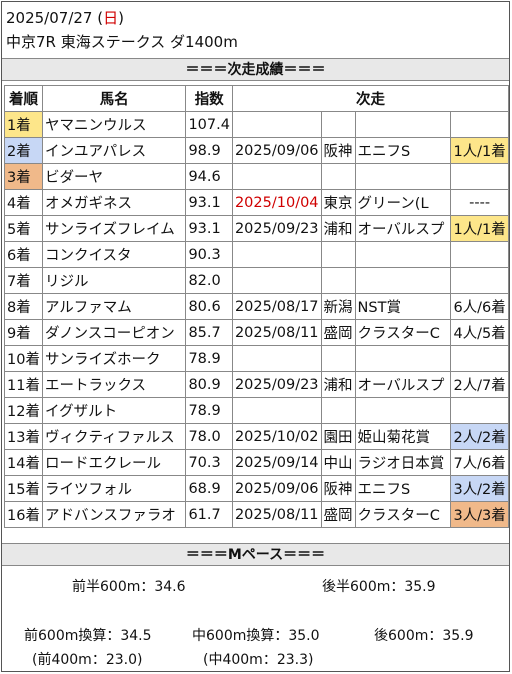 The image size is (512, 674). Describe the element at coordinates (276, 436) in the screenshot. I see `cell-date: 2025/10/02` at that location.